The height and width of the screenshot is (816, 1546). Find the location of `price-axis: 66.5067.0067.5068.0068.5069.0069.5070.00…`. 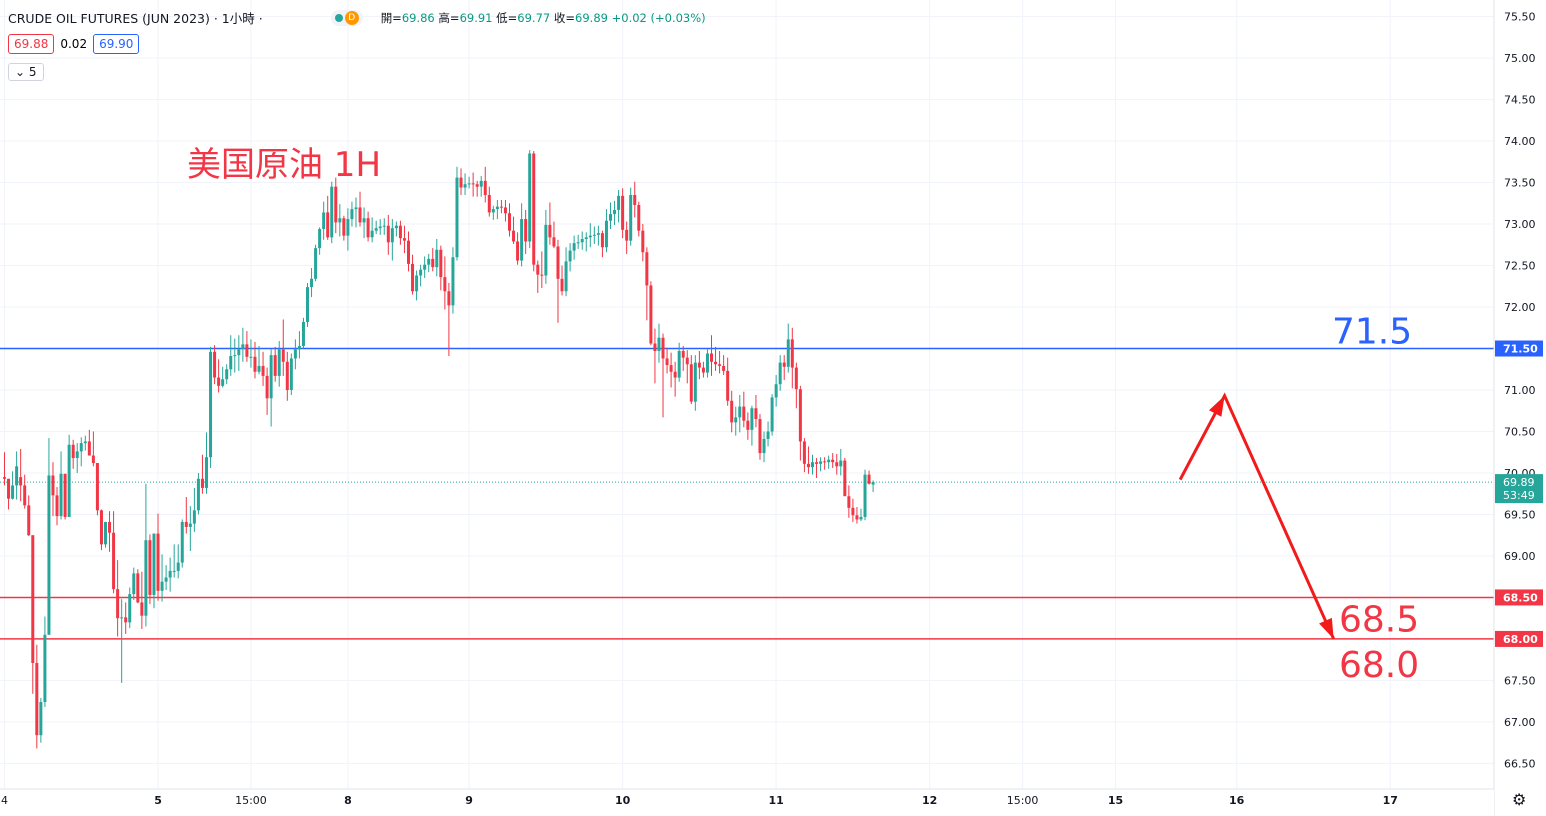

price-axis: 66.5067.0067.5068.0068.5069.0069.5070.00… is located at coordinates (1519, 408).